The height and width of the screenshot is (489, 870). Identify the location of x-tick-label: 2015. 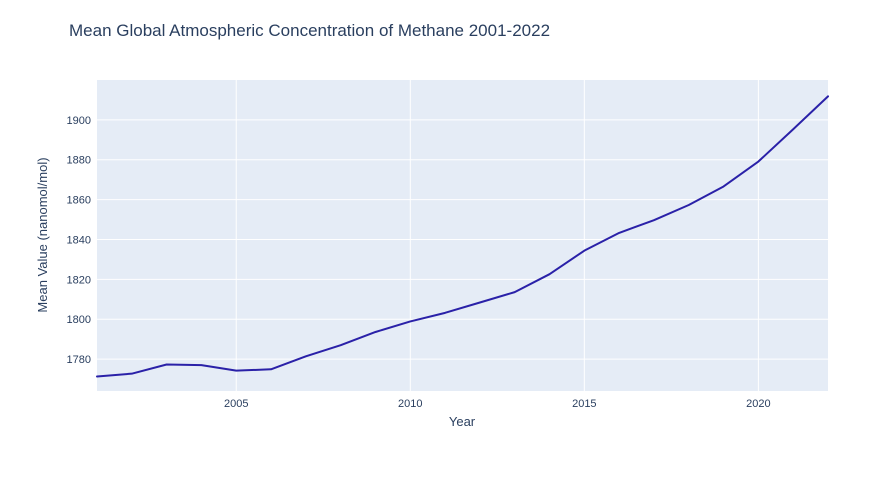
(584, 404).